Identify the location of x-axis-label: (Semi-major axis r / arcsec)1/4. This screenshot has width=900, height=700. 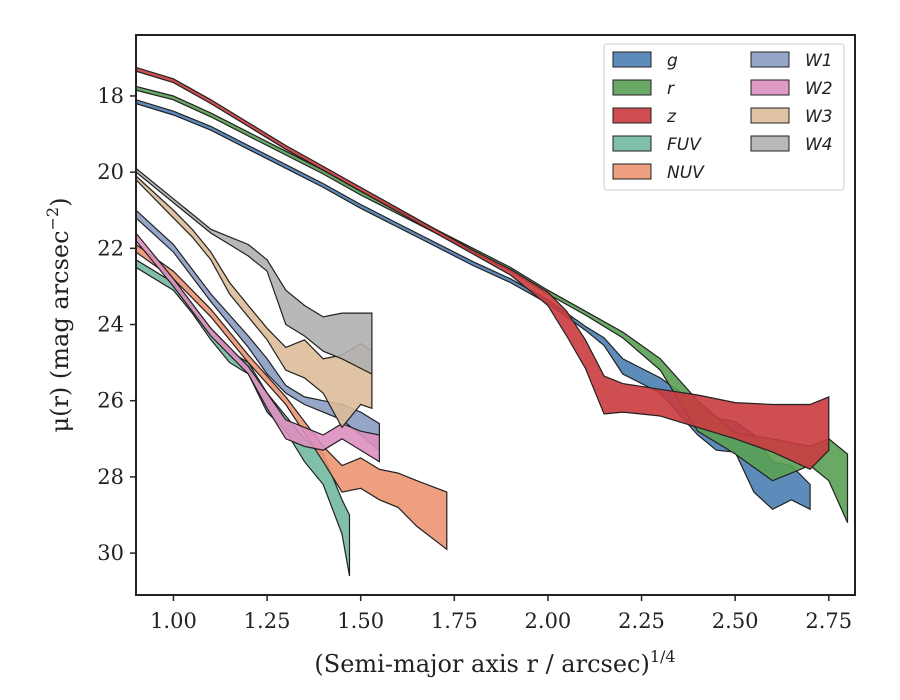
(494, 662).